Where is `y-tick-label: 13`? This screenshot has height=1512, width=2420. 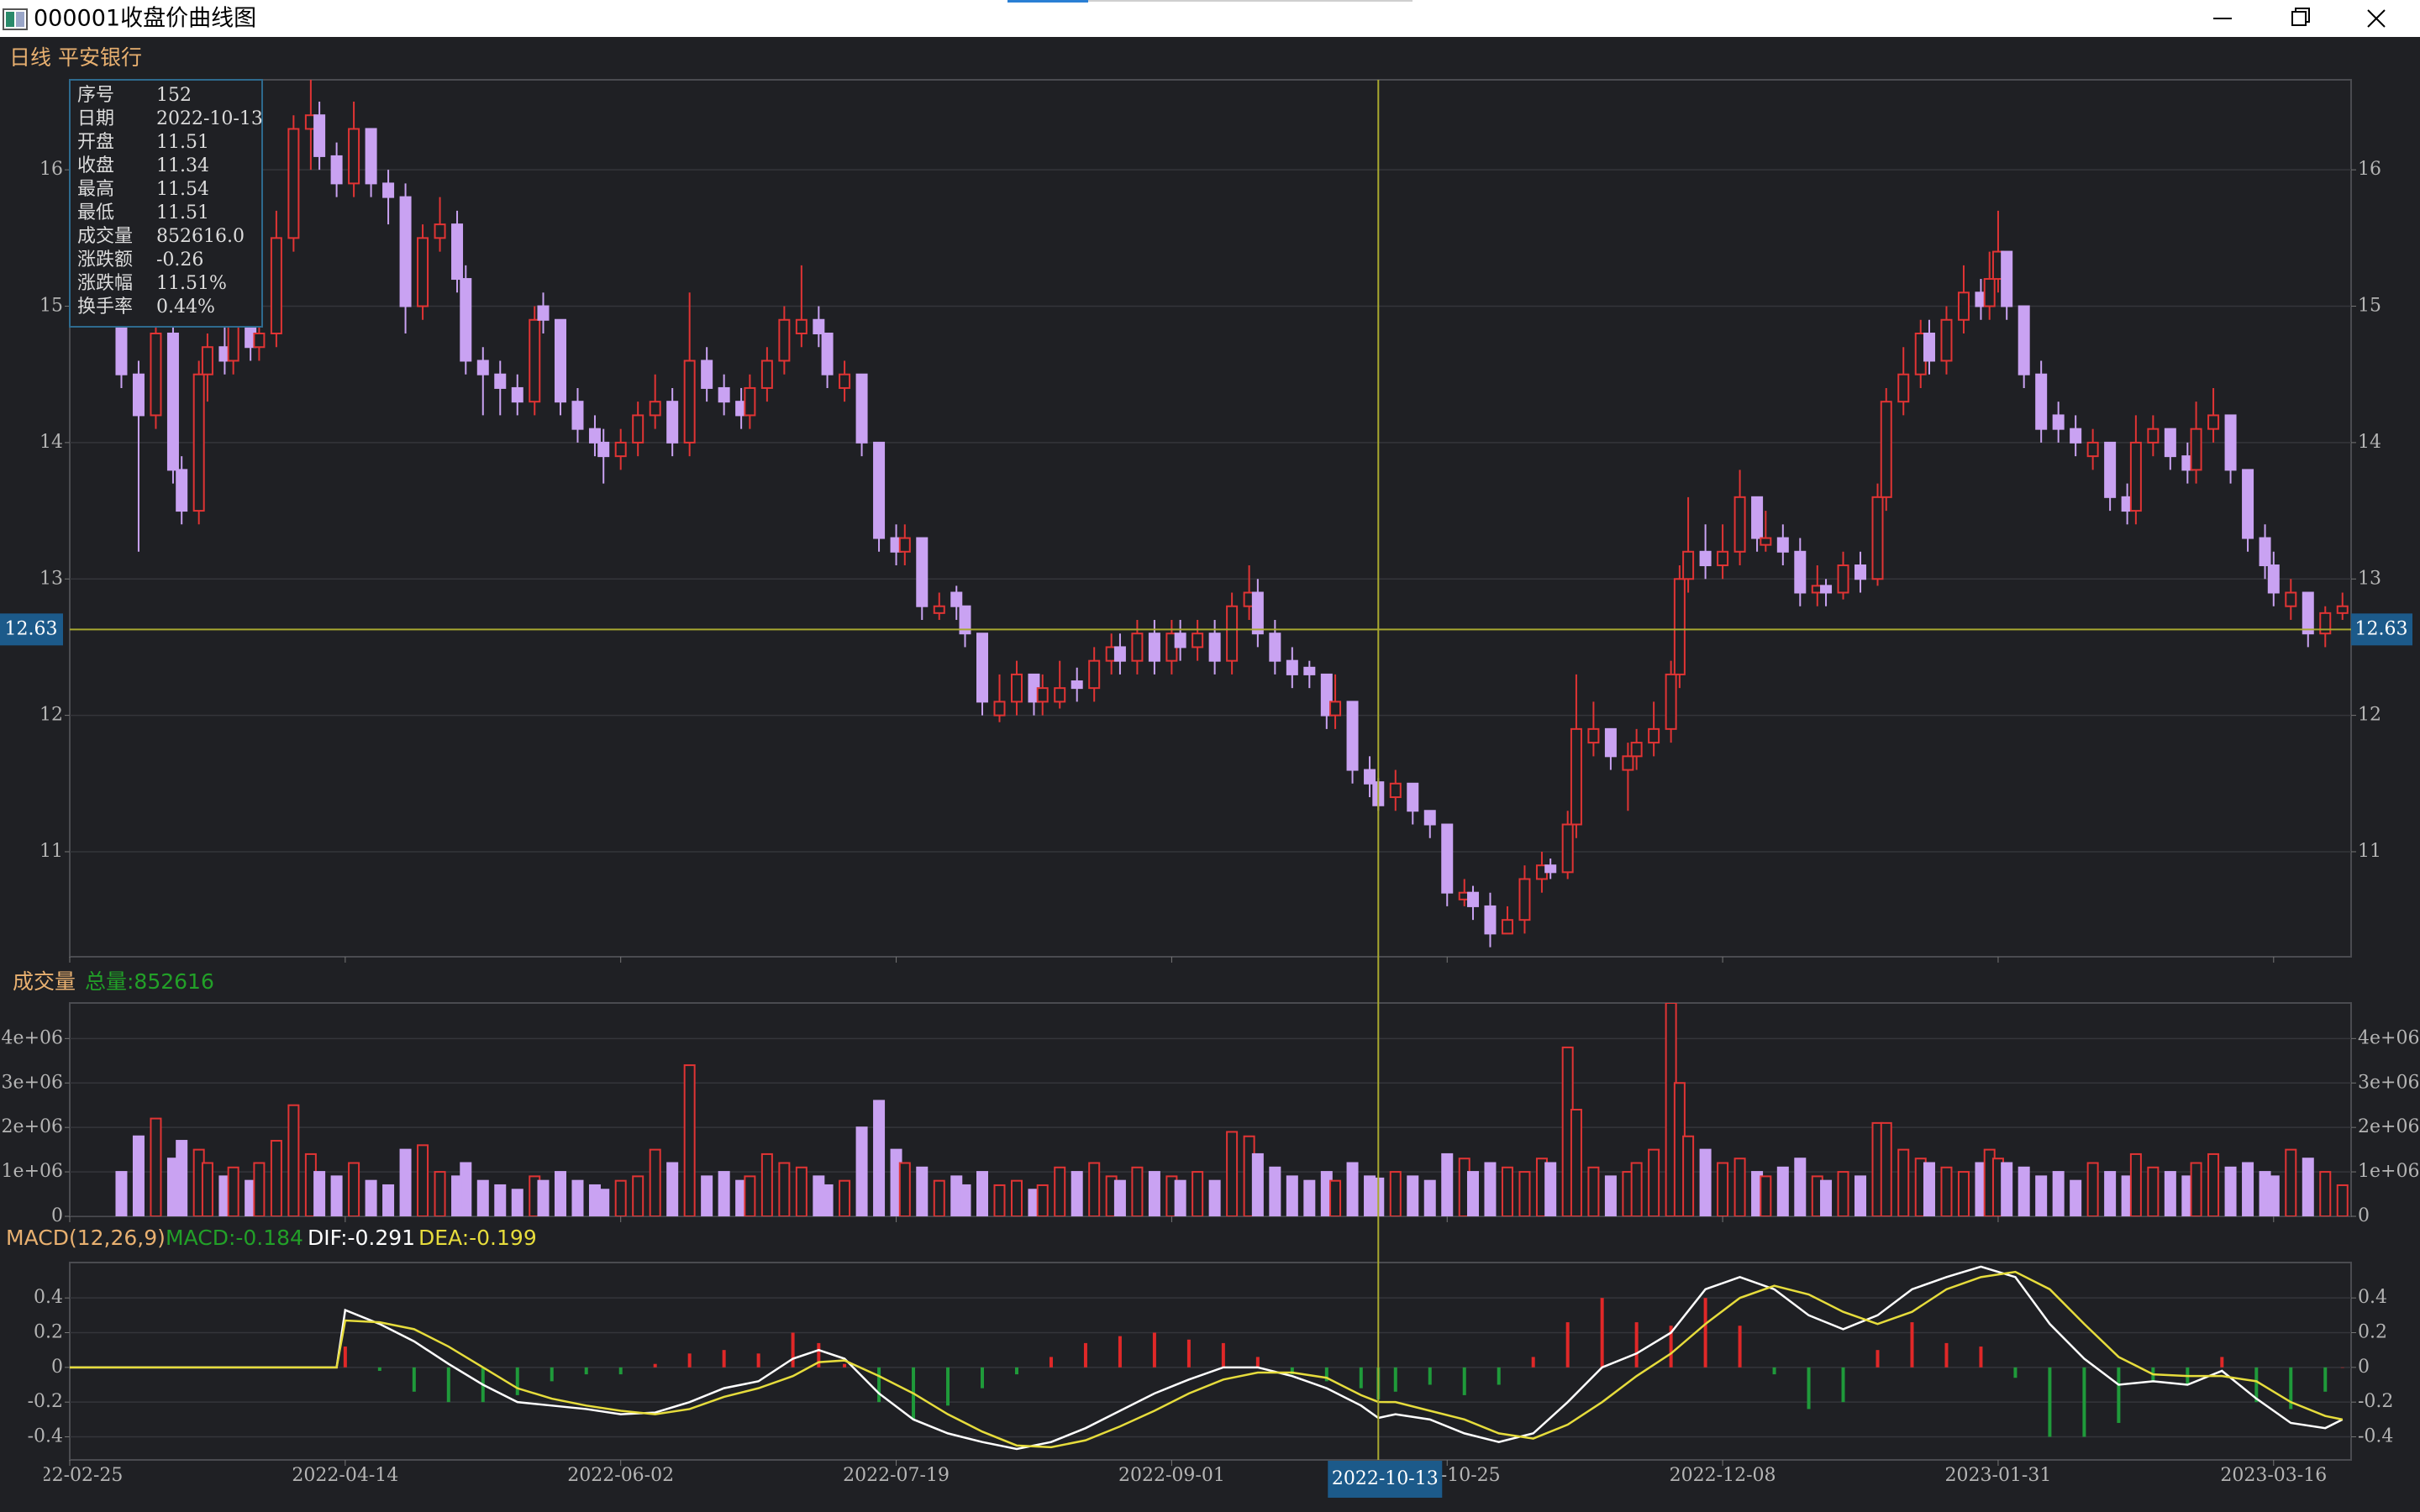 y-tick-label: 13 is located at coordinates (2369, 578).